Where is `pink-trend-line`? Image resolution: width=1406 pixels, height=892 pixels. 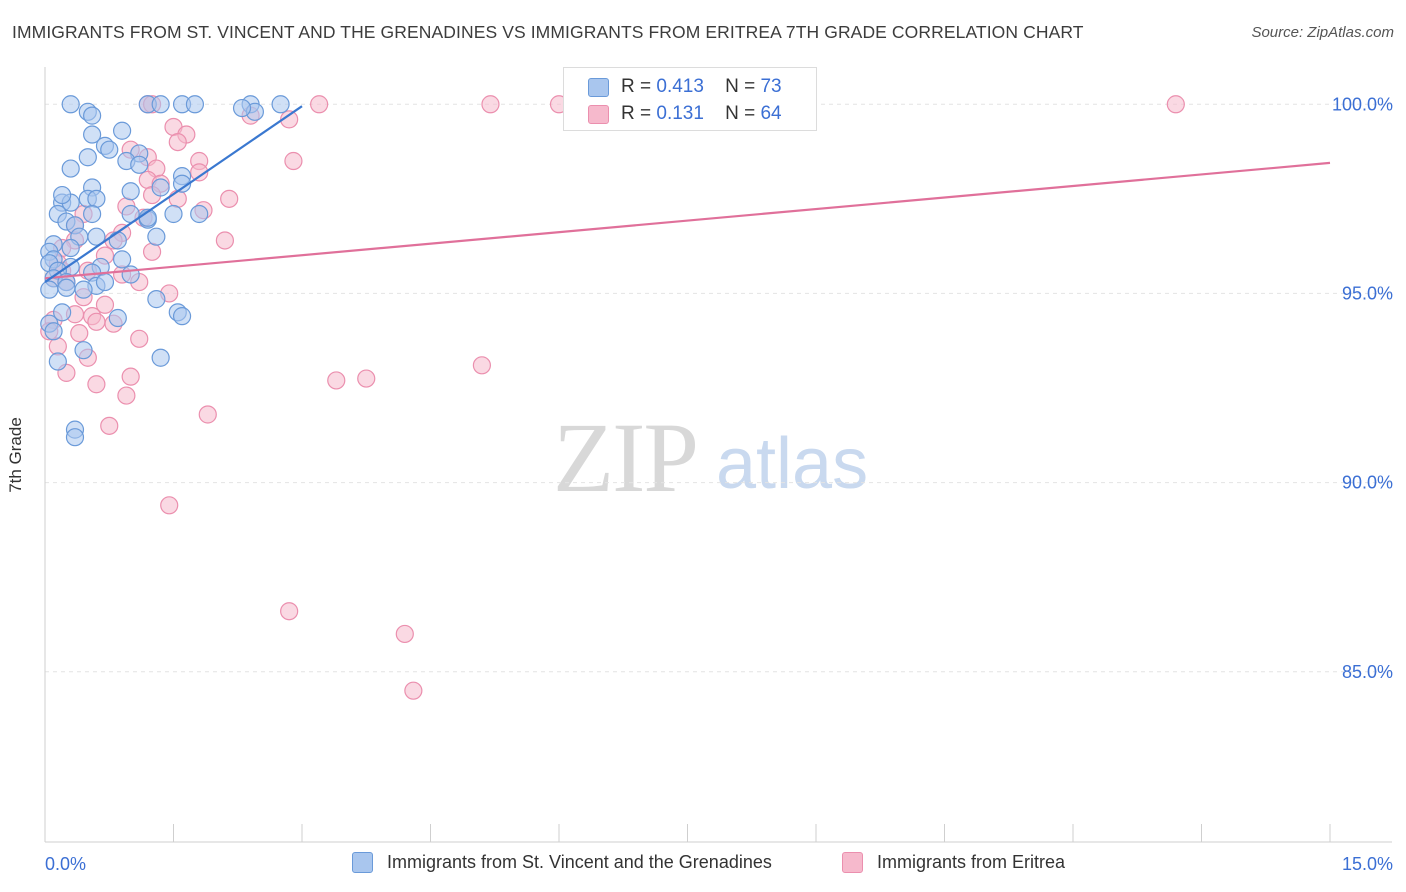
pink-trend-line is located at coordinates (687, 220).